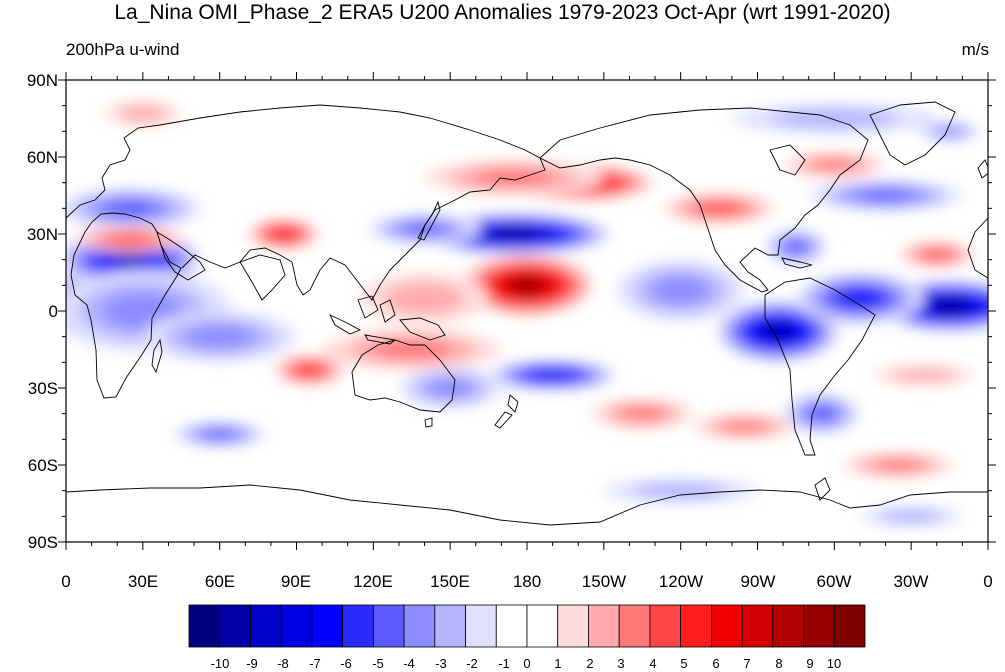 This screenshot has height=672, width=1005. Describe the element at coordinates (43, 542) in the screenshot. I see `lat-label: 90S` at that location.